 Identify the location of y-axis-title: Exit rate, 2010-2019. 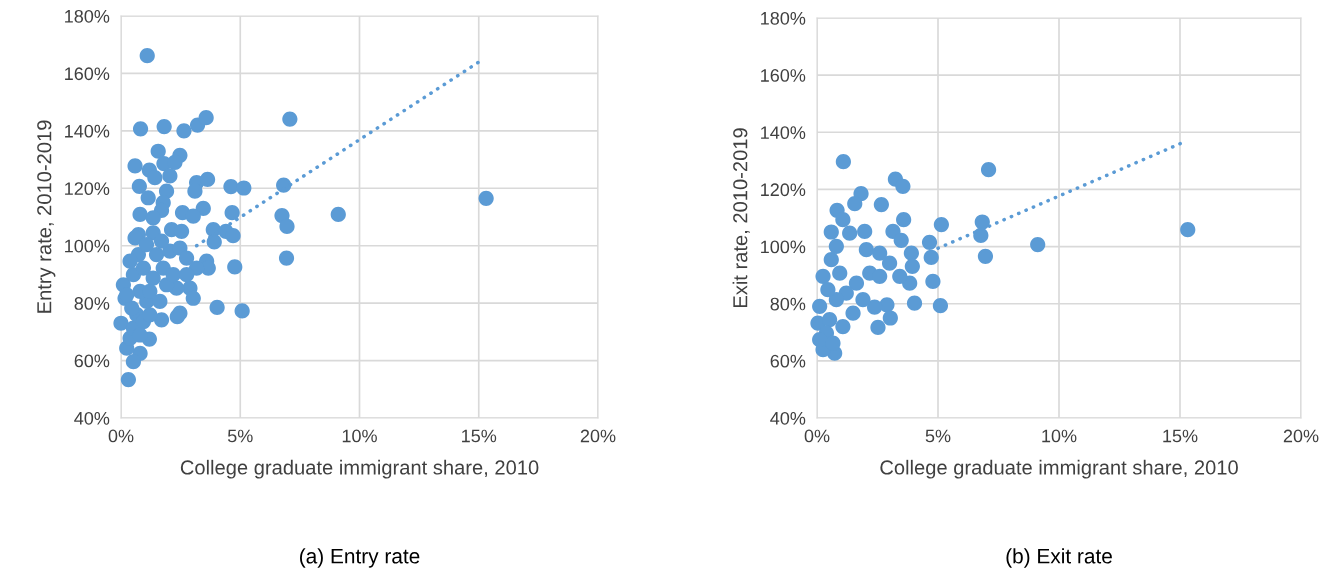
(741, 218).